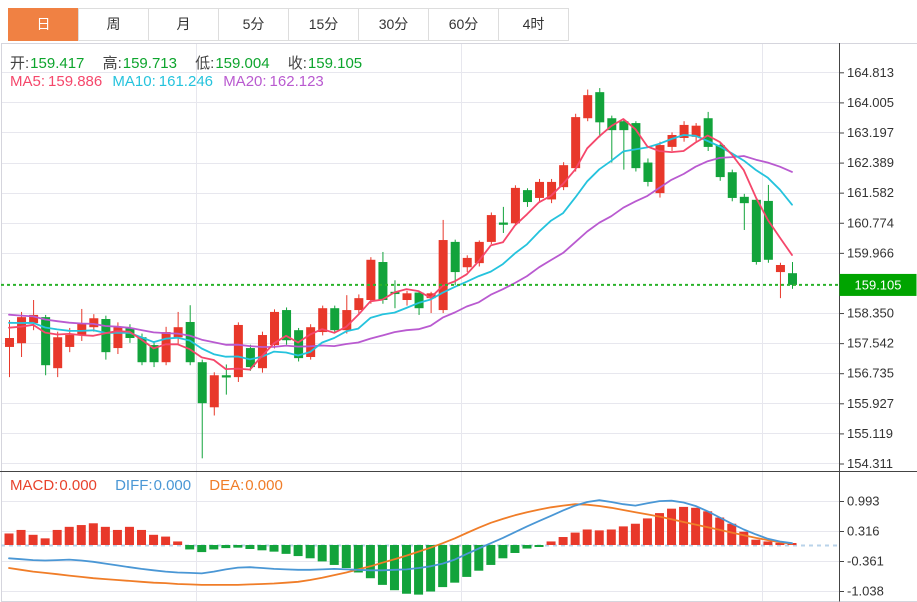 The width and height of the screenshot is (917, 602). I want to click on axis-label: 159.966, so click(870, 252).